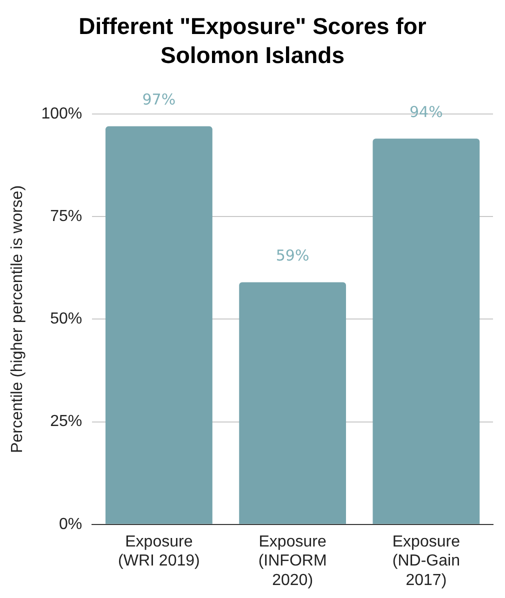 The width and height of the screenshot is (505, 598). What do you see at coordinates (61, 113) in the screenshot?
I see `y-tick-label: 100%` at bounding box center [61, 113].